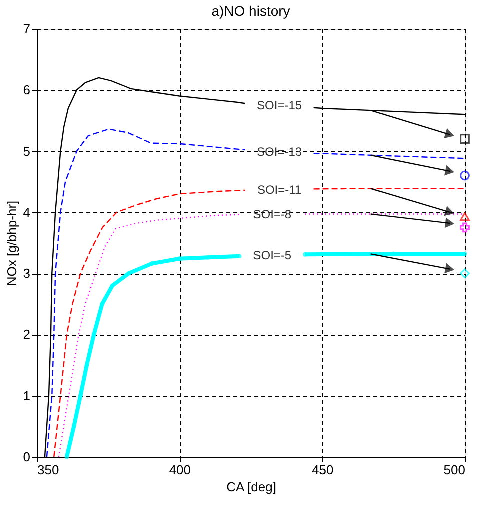 The height and width of the screenshot is (519, 501). Describe the element at coordinates (455, 470) in the screenshot. I see `x-tick-label: 500` at that location.